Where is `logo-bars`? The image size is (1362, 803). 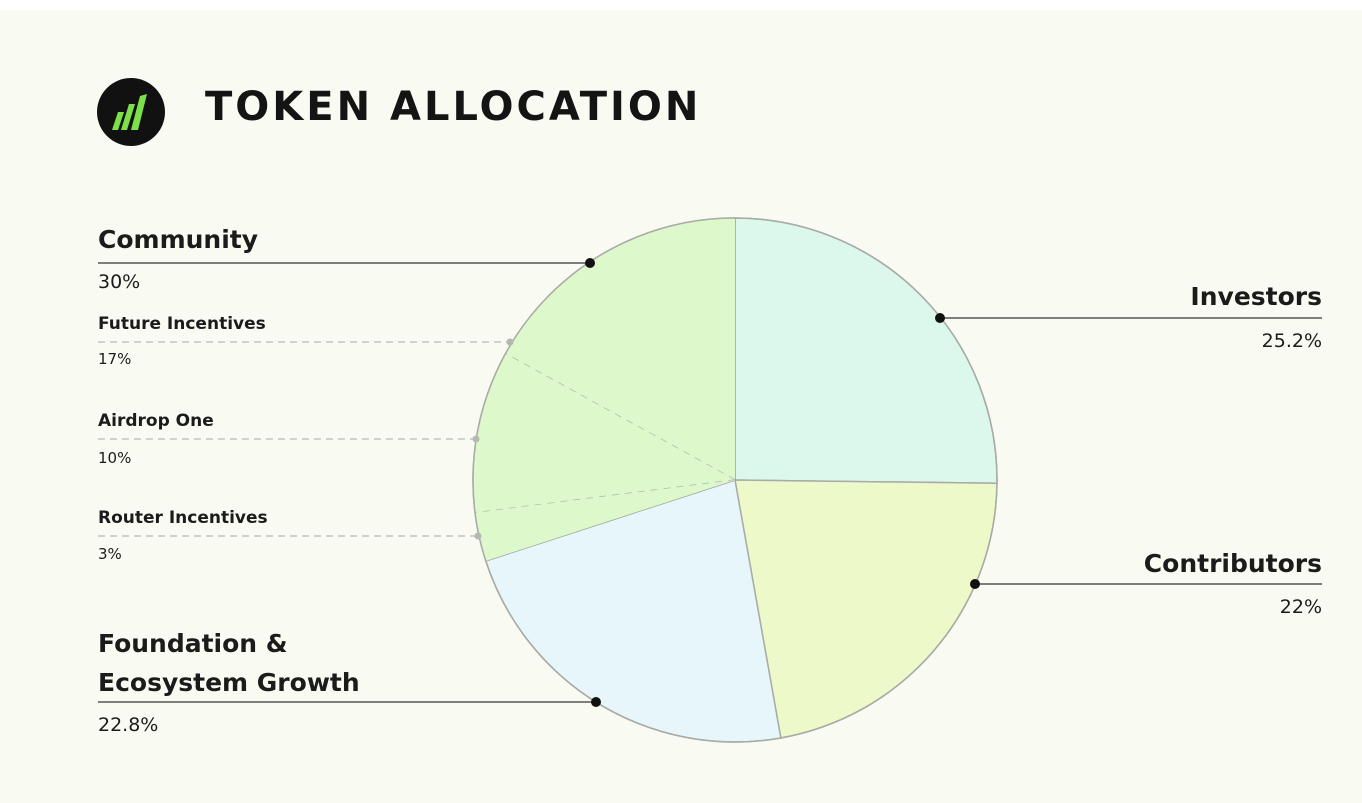 logo-bars is located at coordinates (129, 112).